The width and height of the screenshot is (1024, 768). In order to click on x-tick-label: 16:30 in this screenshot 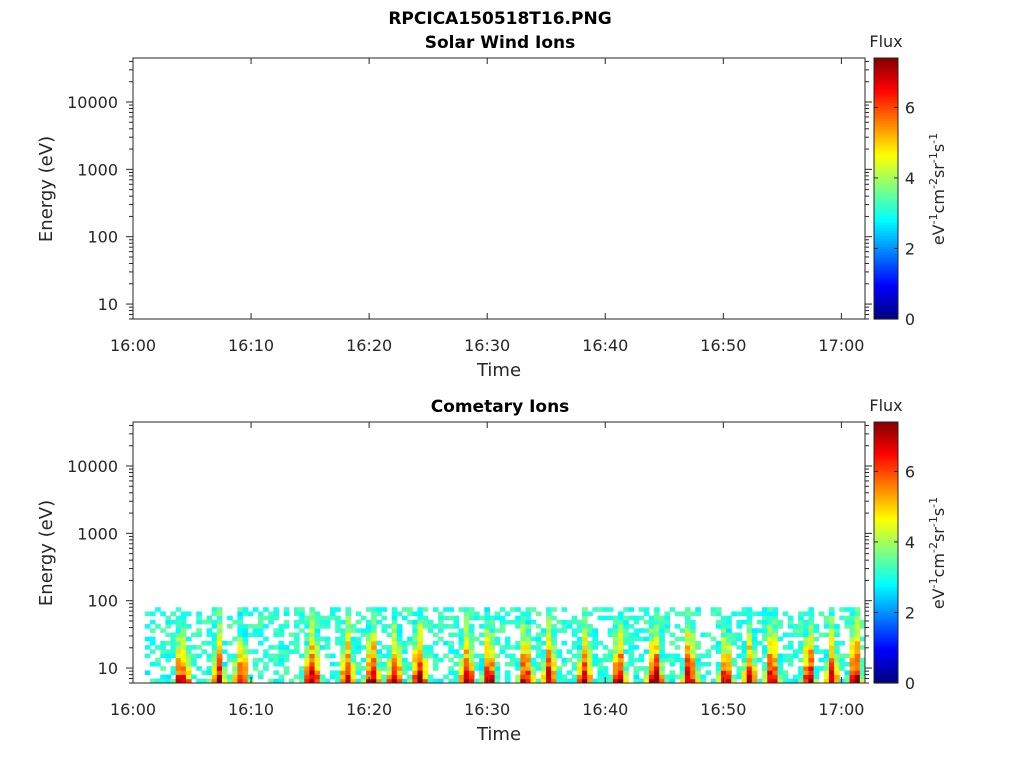, I will do `click(487, 345)`.